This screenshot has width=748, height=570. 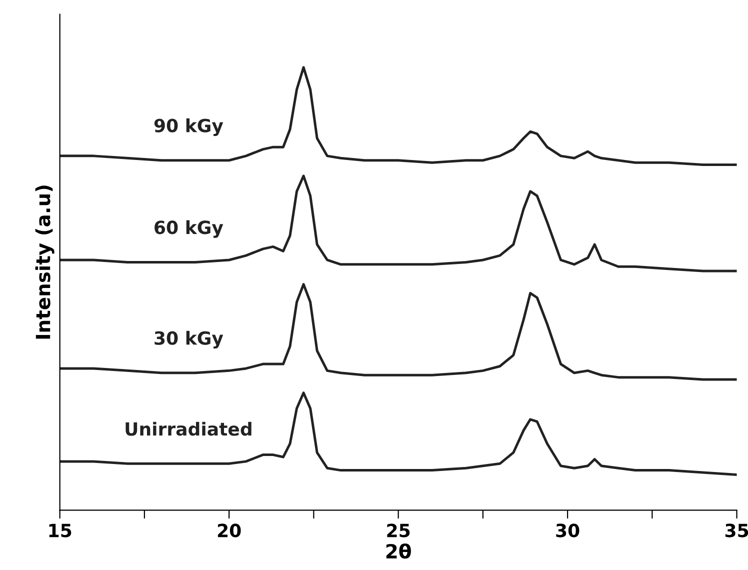 What do you see at coordinates (189, 229) in the screenshot?
I see `series-label: 60 kGy` at bounding box center [189, 229].